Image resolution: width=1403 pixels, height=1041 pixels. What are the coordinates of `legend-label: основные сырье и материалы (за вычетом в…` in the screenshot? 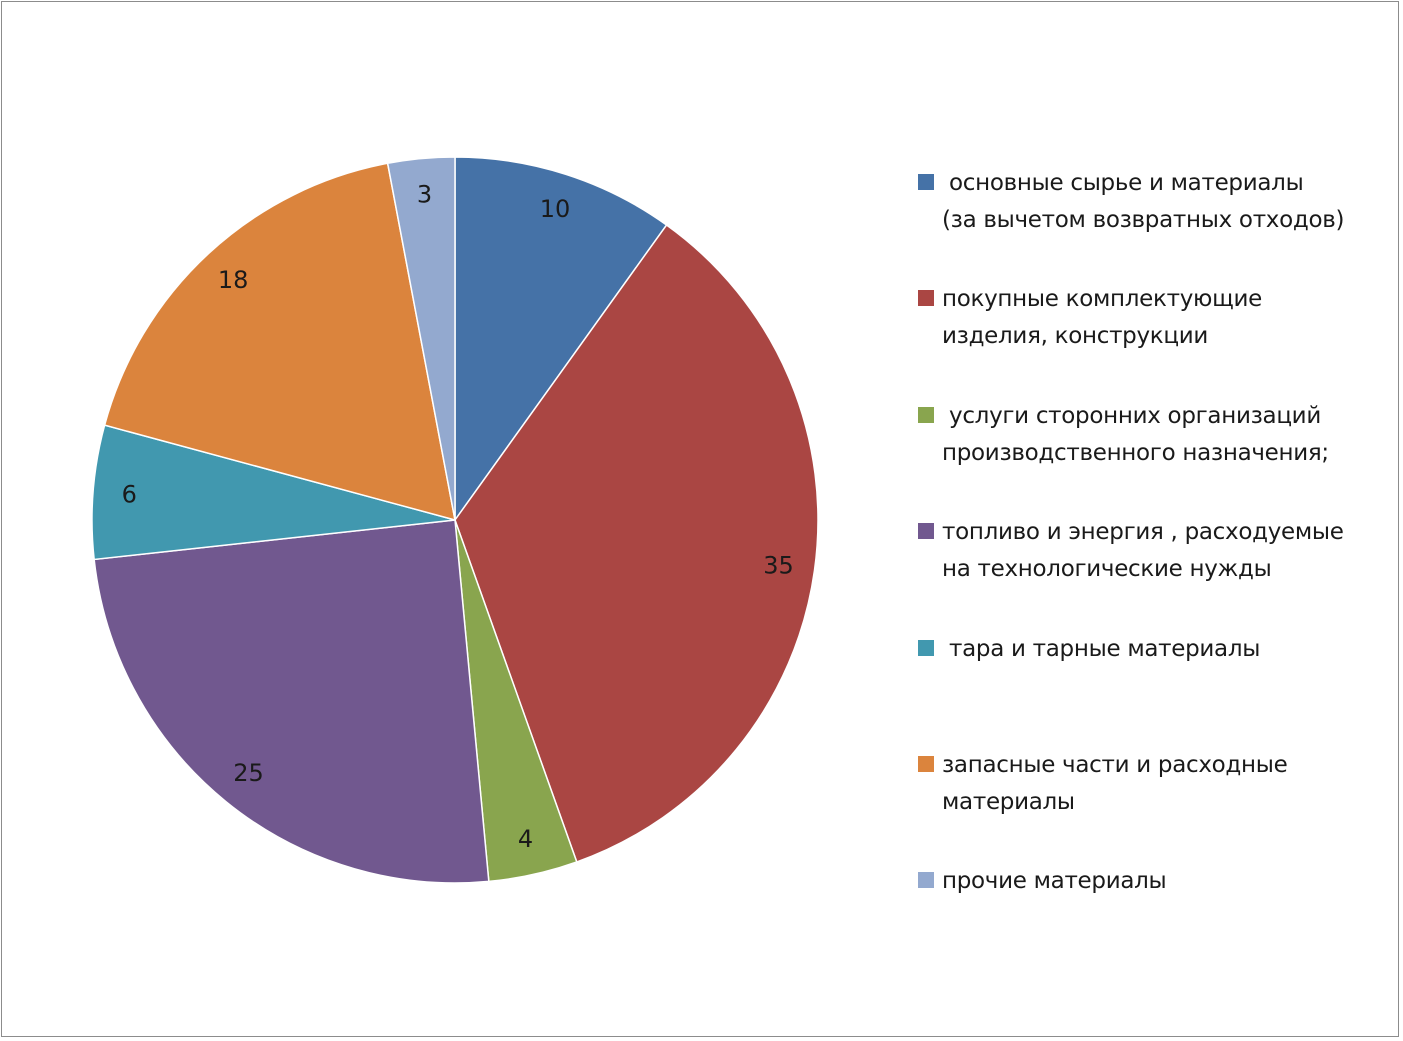 It's located at (1143, 201).